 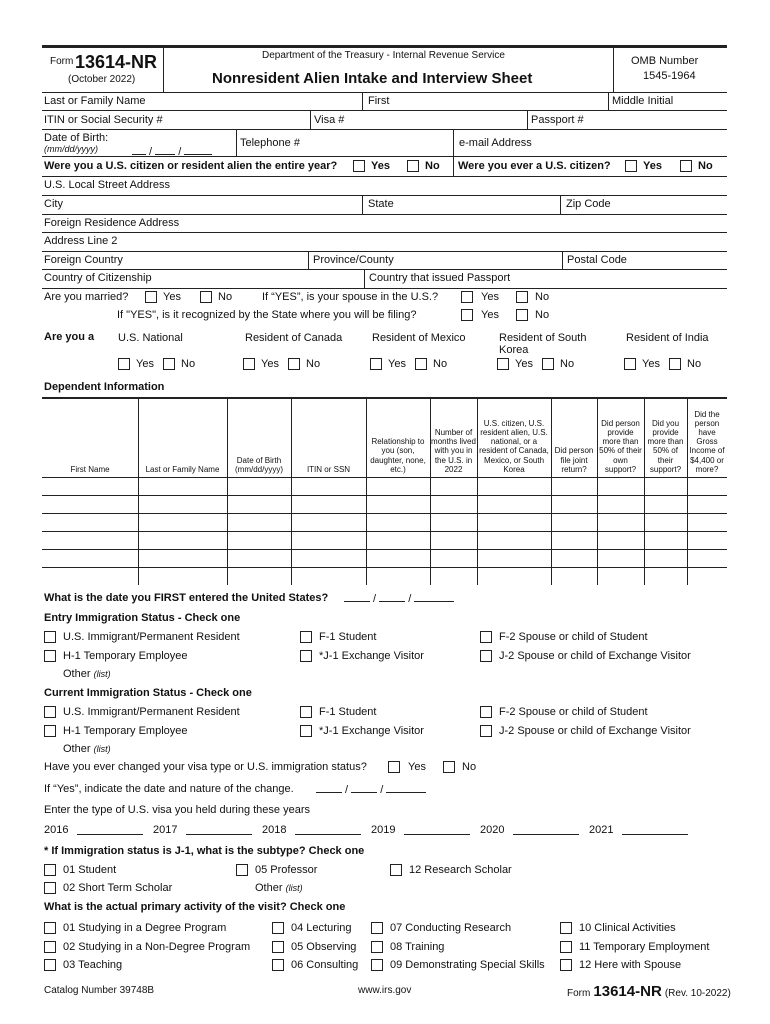 What do you see at coordinates (467, 297) in the screenshot?
I see `spouse-us-yes-checkbox` at bounding box center [467, 297].